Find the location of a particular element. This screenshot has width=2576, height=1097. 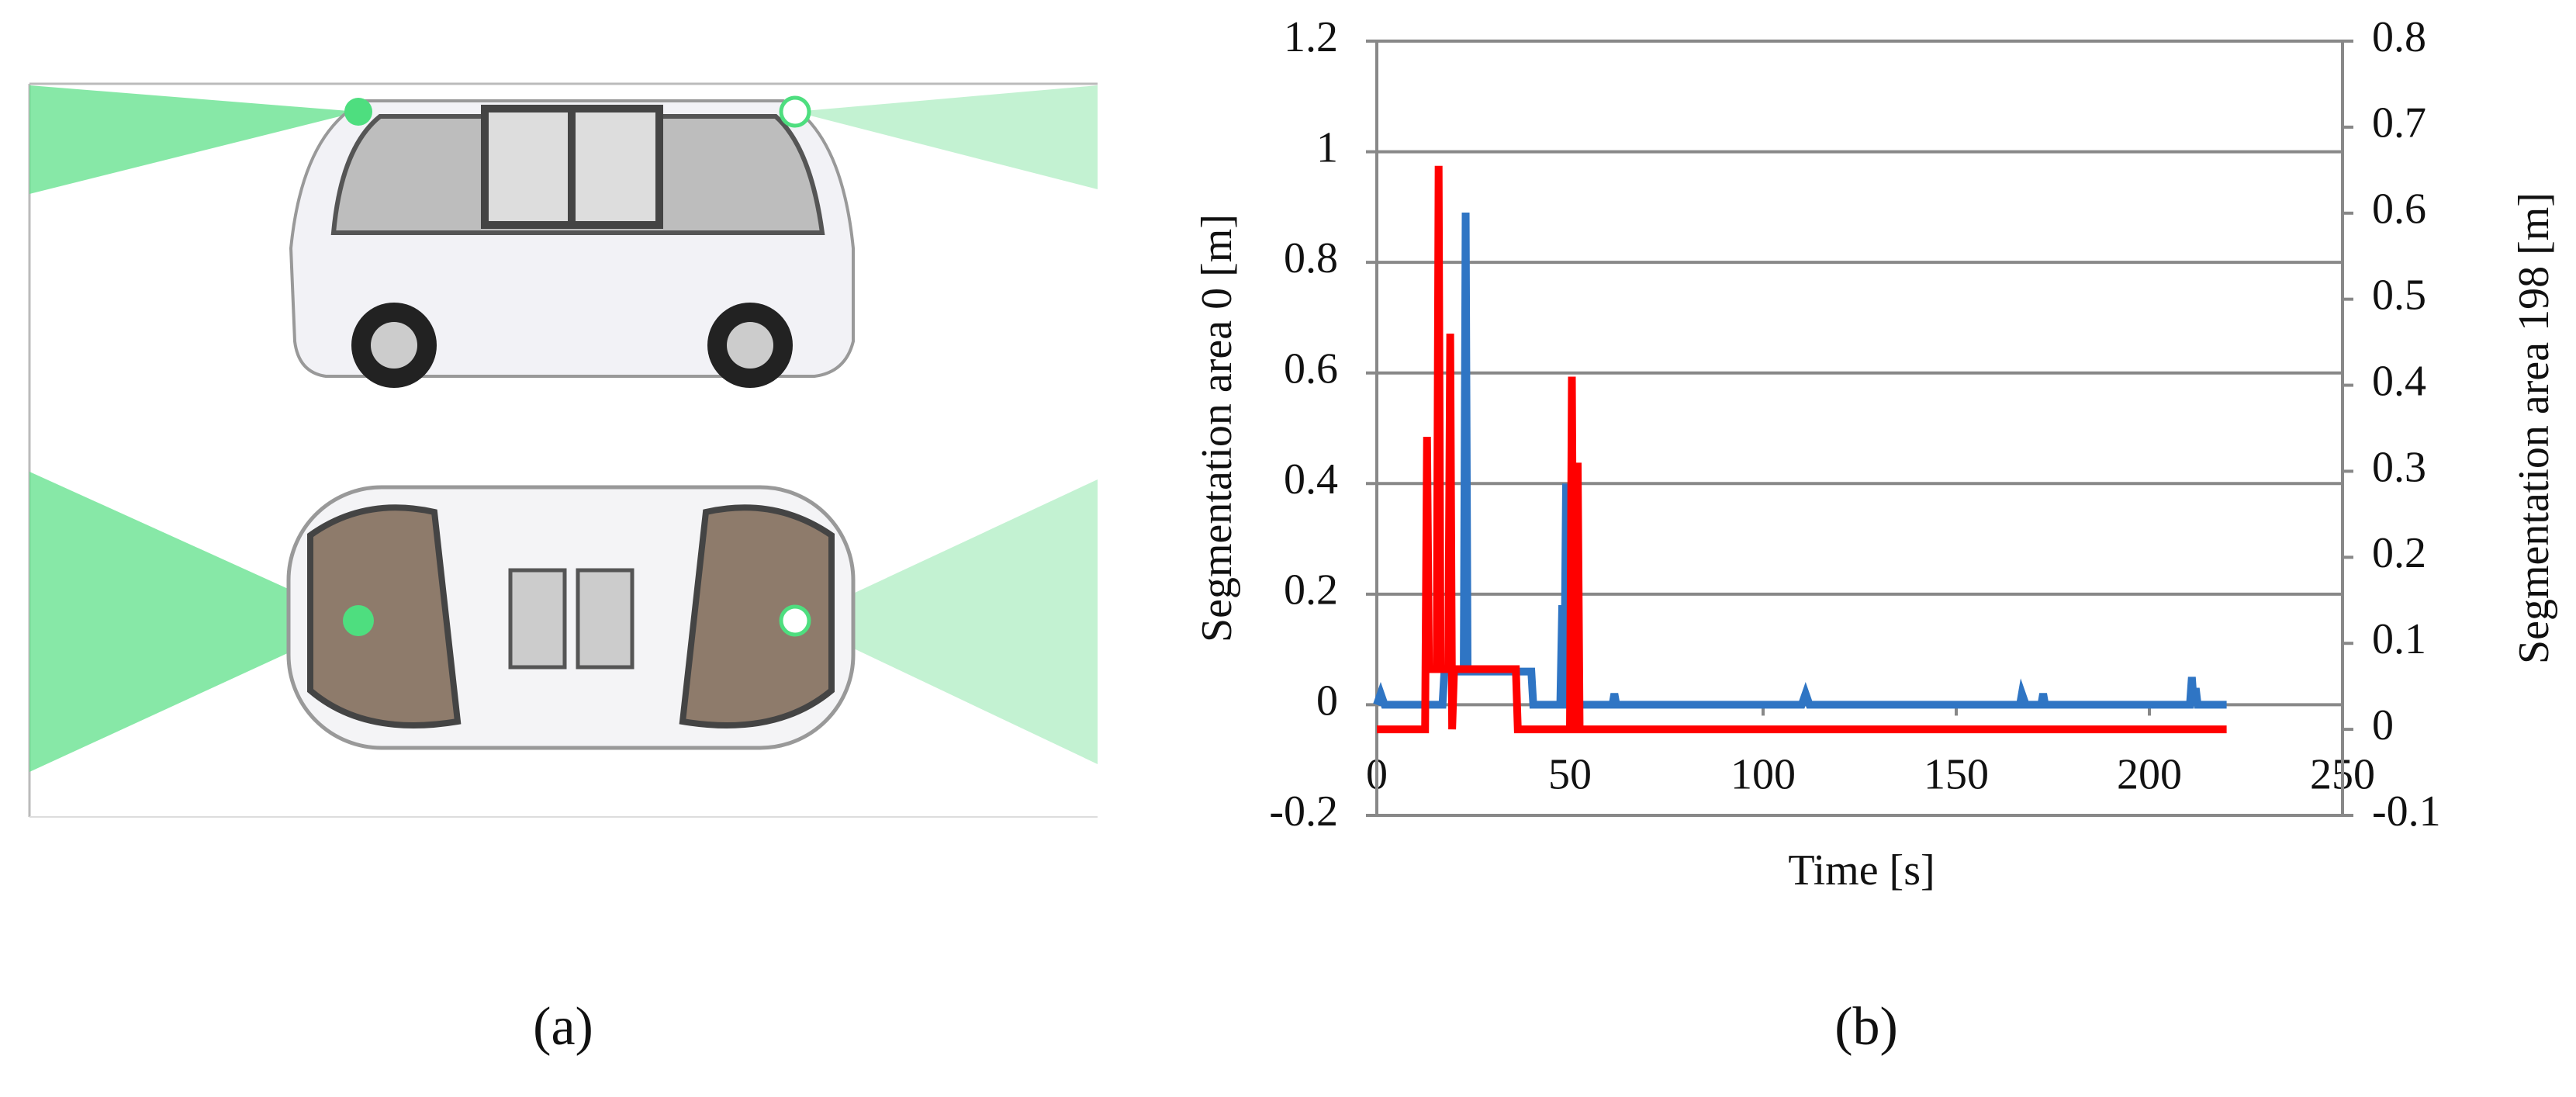

x-tick-label: 100 is located at coordinates (1763, 774).